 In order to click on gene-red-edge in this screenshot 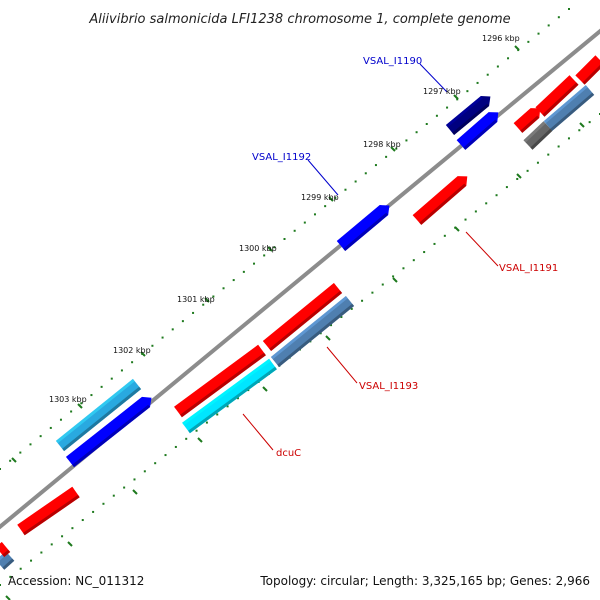, I will do `click(5, 549)`.